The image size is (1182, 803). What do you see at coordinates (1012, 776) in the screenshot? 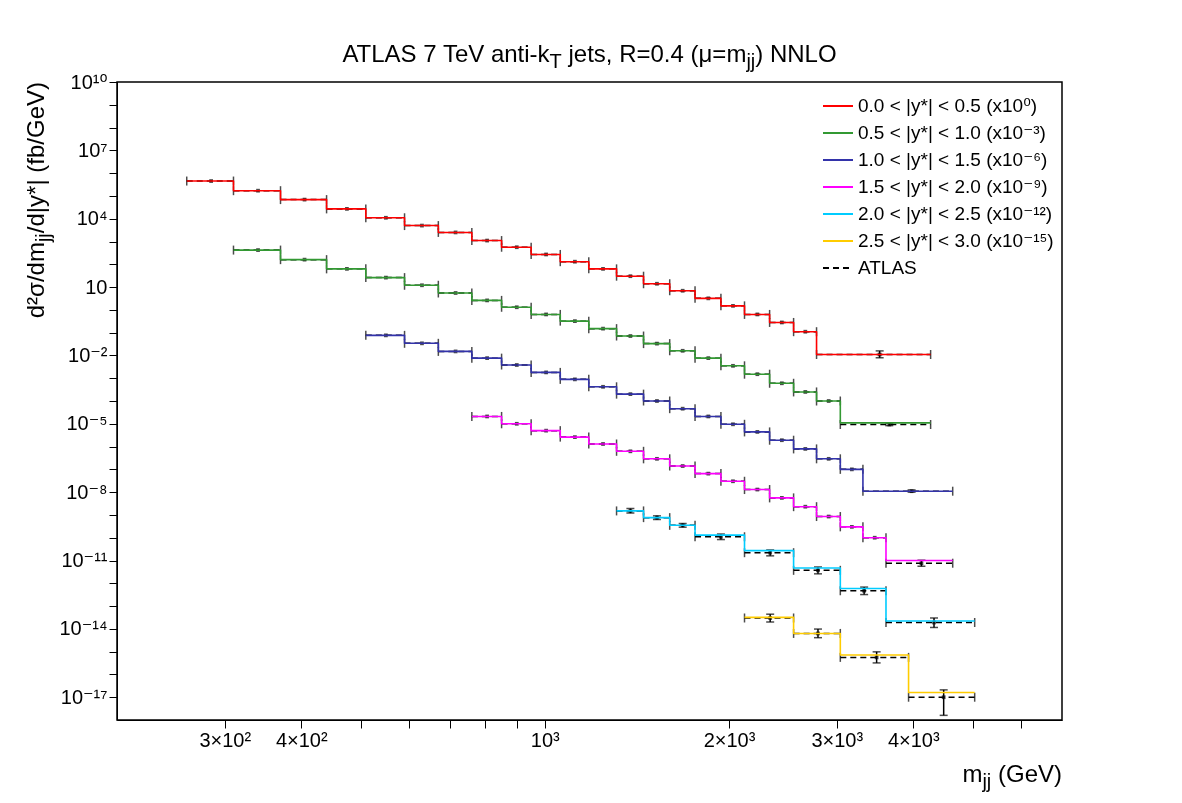
I see `x-axis-title: m$_{jj}$ (GeV)` at bounding box center [1012, 776].